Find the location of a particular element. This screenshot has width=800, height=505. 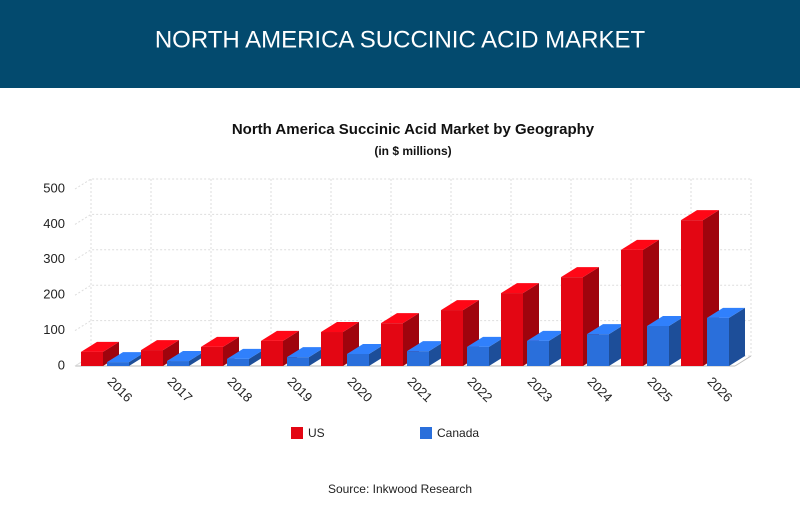

y-tick-label: 400 is located at coordinates (54, 223).